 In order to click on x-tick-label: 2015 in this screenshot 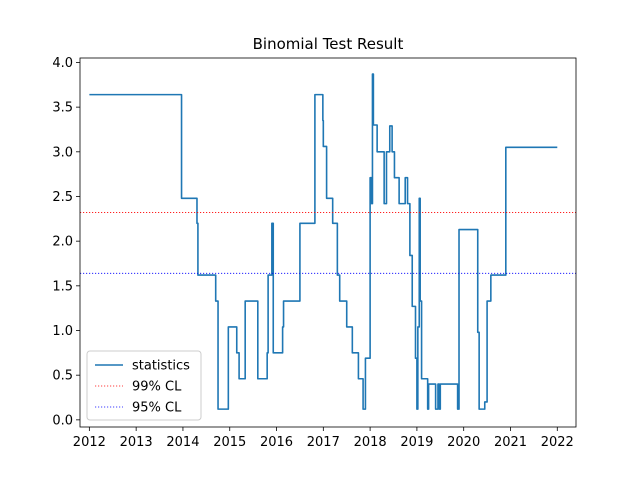, I will do `click(229, 442)`.